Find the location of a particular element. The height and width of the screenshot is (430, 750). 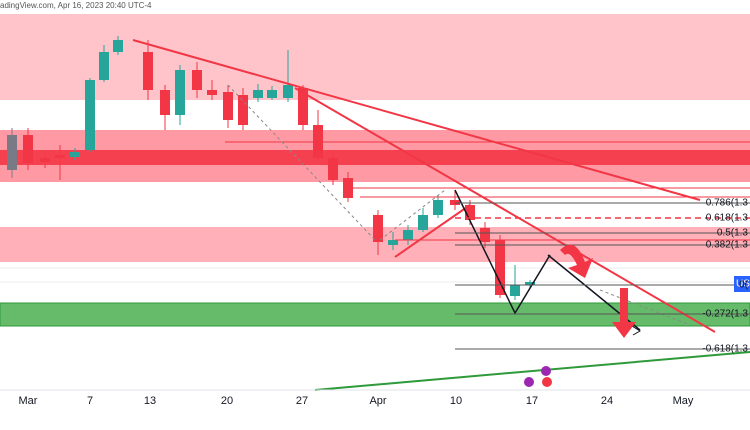

watermark: adingView.com, Apr 16, 2023 20:40 UTC-4 is located at coordinates (76, 5).